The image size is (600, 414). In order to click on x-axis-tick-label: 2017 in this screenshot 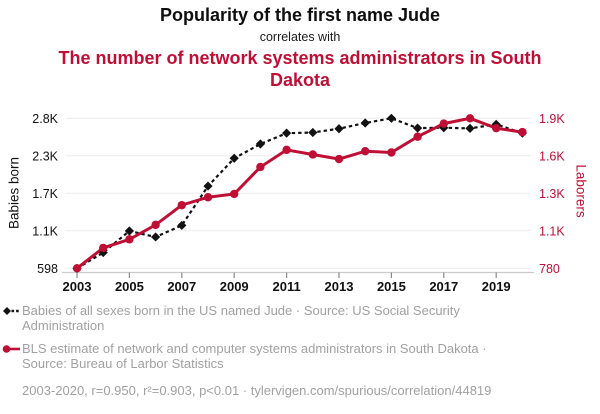, I will do `click(443, 286)`.